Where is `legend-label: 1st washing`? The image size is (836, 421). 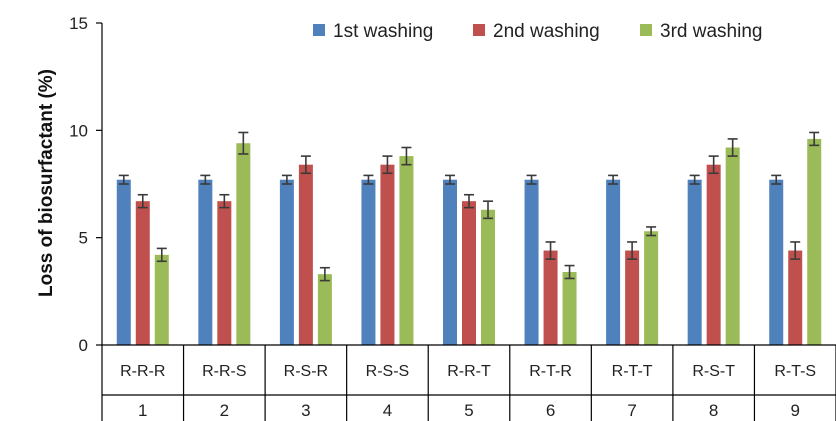
legend-label: 1st washing is located at coordinates (383, 31).